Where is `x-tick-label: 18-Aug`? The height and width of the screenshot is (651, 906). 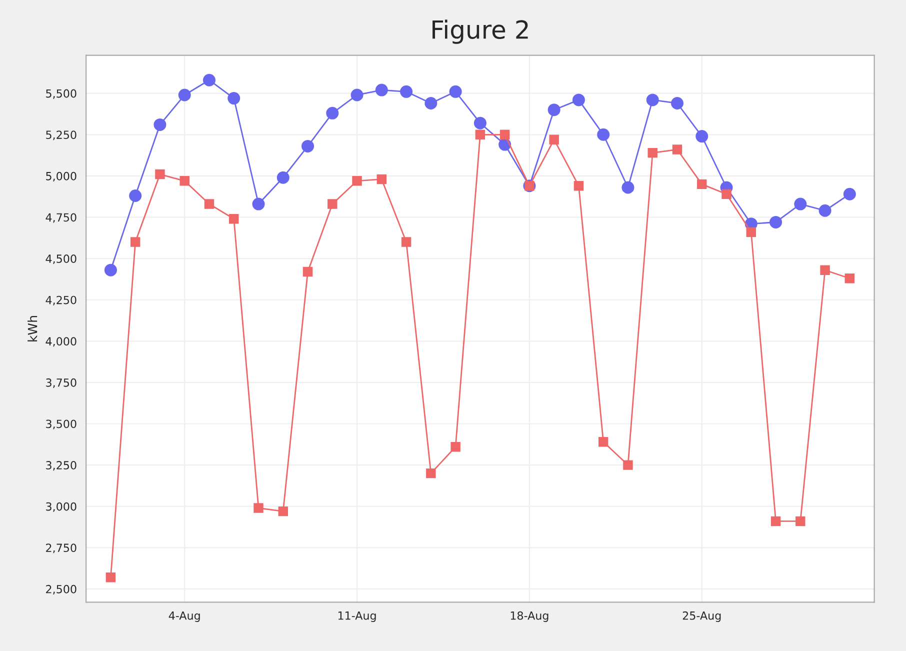 x-tick-label: 18-Aug is located at coordinates (529, 616).